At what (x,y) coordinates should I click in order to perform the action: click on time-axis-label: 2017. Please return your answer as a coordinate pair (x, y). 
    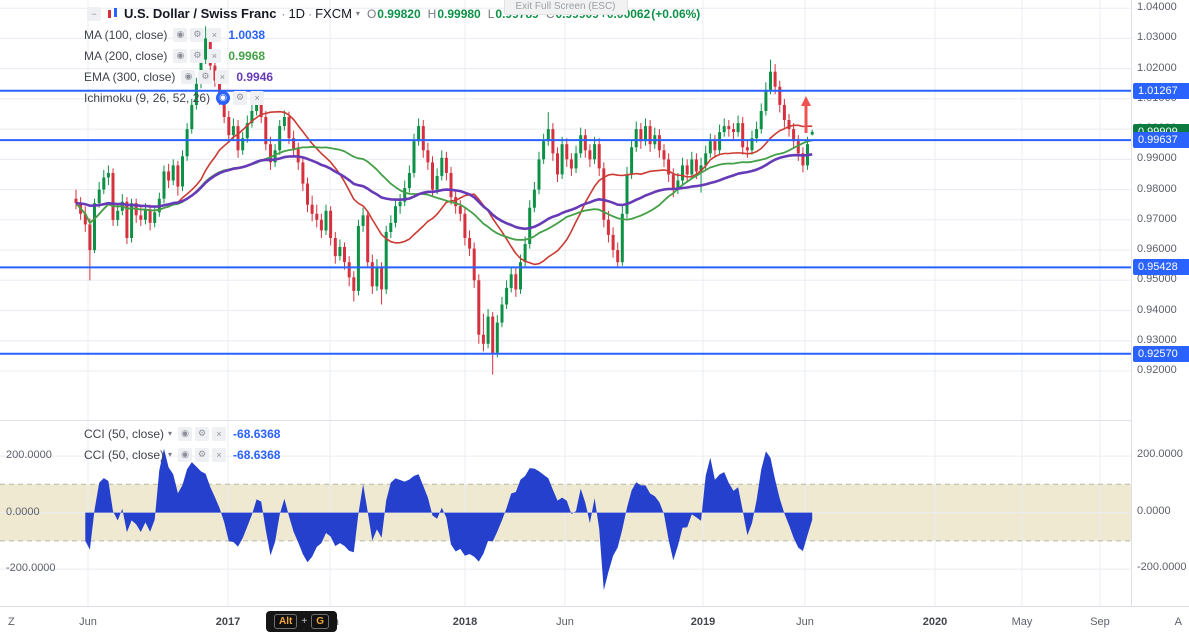
    Looking at the image, I should click on (228, 622).